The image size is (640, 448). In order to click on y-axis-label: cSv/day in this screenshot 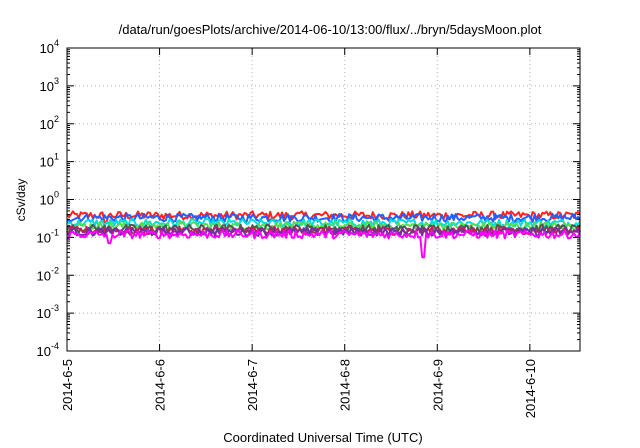, I will do `click(21, 200)`.